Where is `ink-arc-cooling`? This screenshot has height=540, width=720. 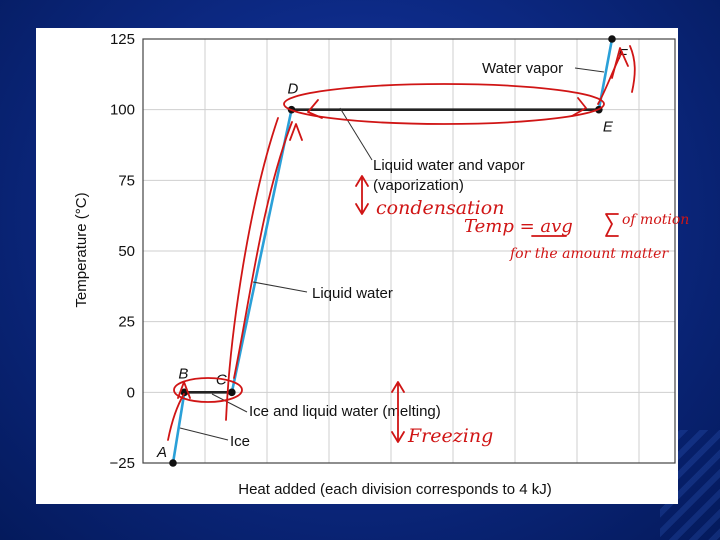
ink-arc-cooling is located at coordinates (252, 269).